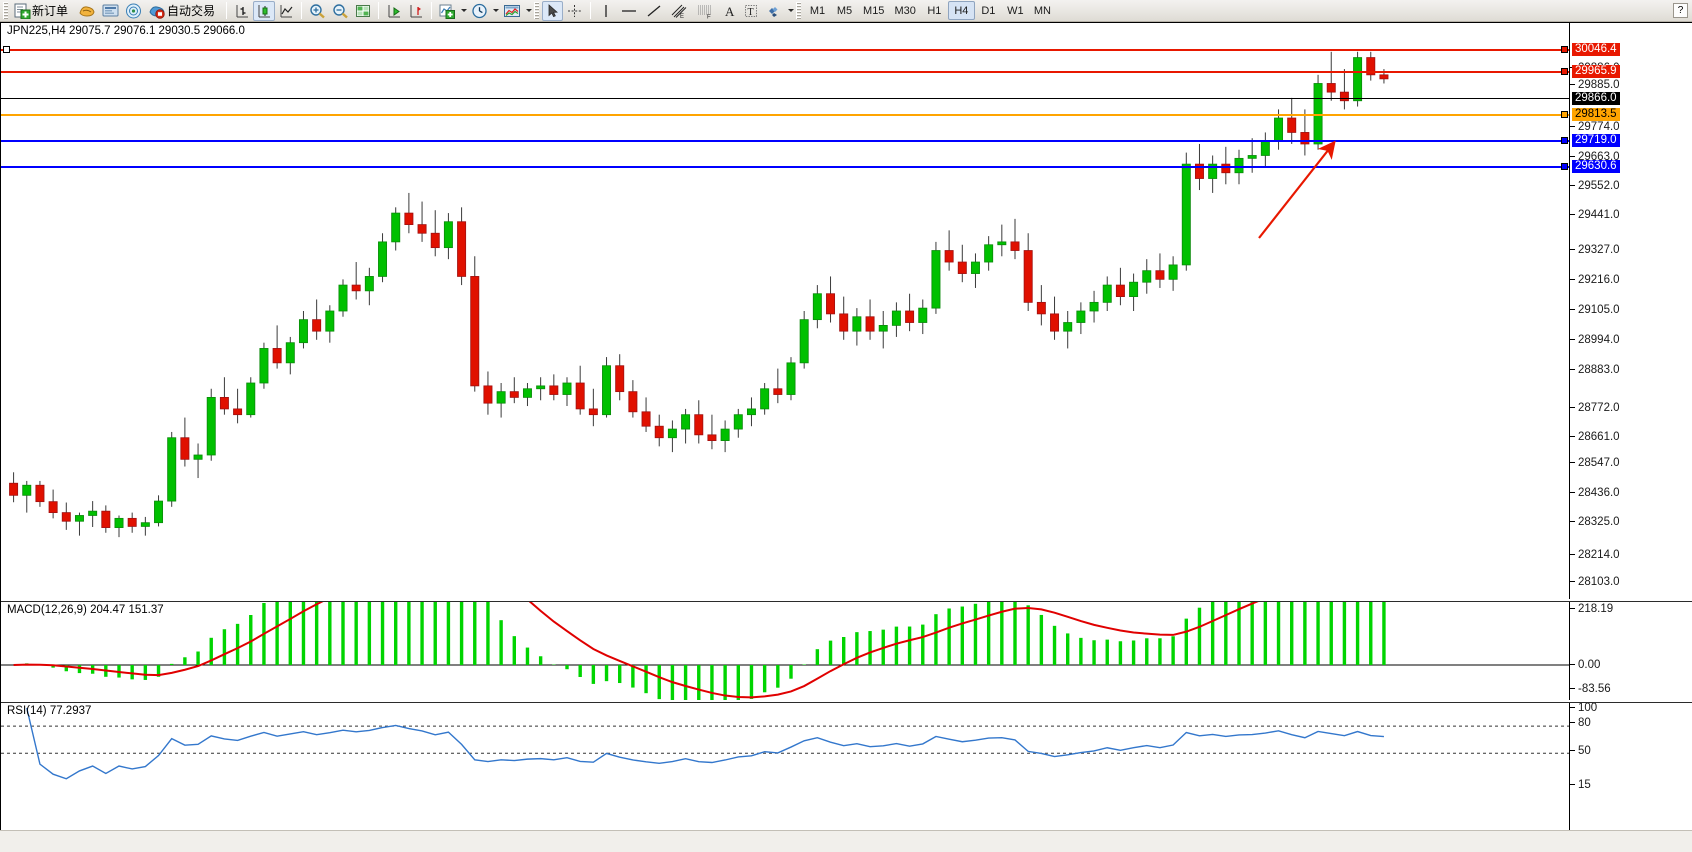 The image size is (1692, 852). Describe the element at coordinates (817, 10) in the screenshot. I see `timeframe-m1: M1` at that location.